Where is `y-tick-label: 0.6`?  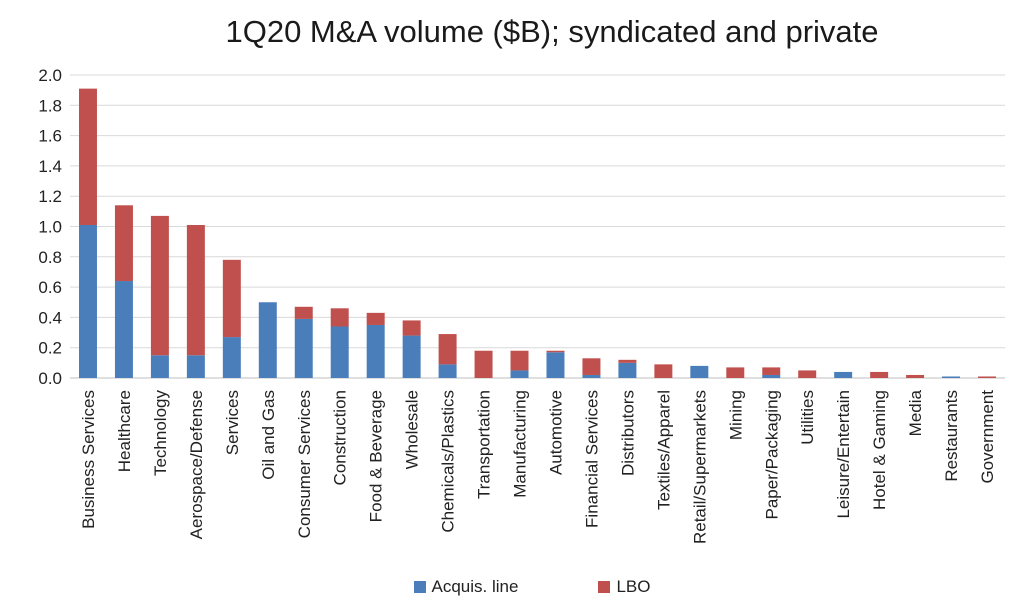 y-tick-label: 0.6 is located at coordinates (50, 287).